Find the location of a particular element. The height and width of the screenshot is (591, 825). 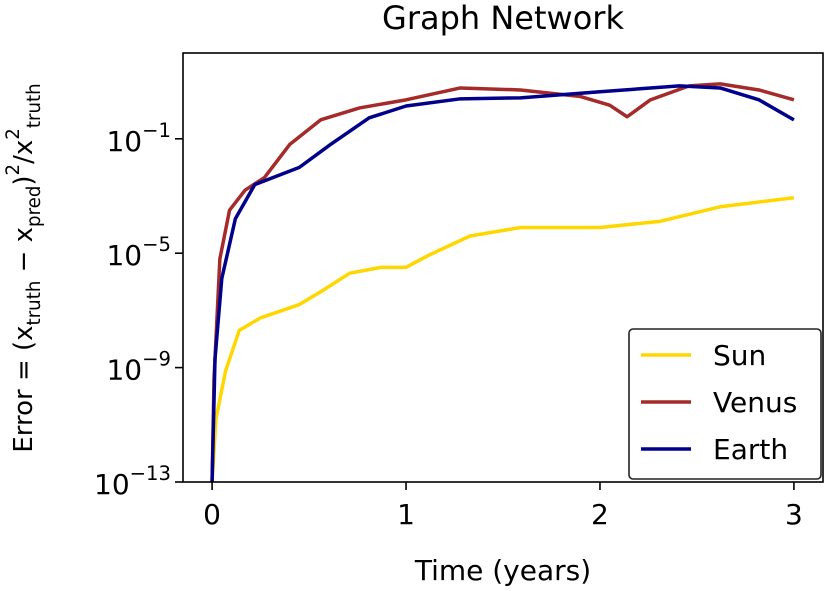

legend-label: Sun is located at coordinates (739, 355).